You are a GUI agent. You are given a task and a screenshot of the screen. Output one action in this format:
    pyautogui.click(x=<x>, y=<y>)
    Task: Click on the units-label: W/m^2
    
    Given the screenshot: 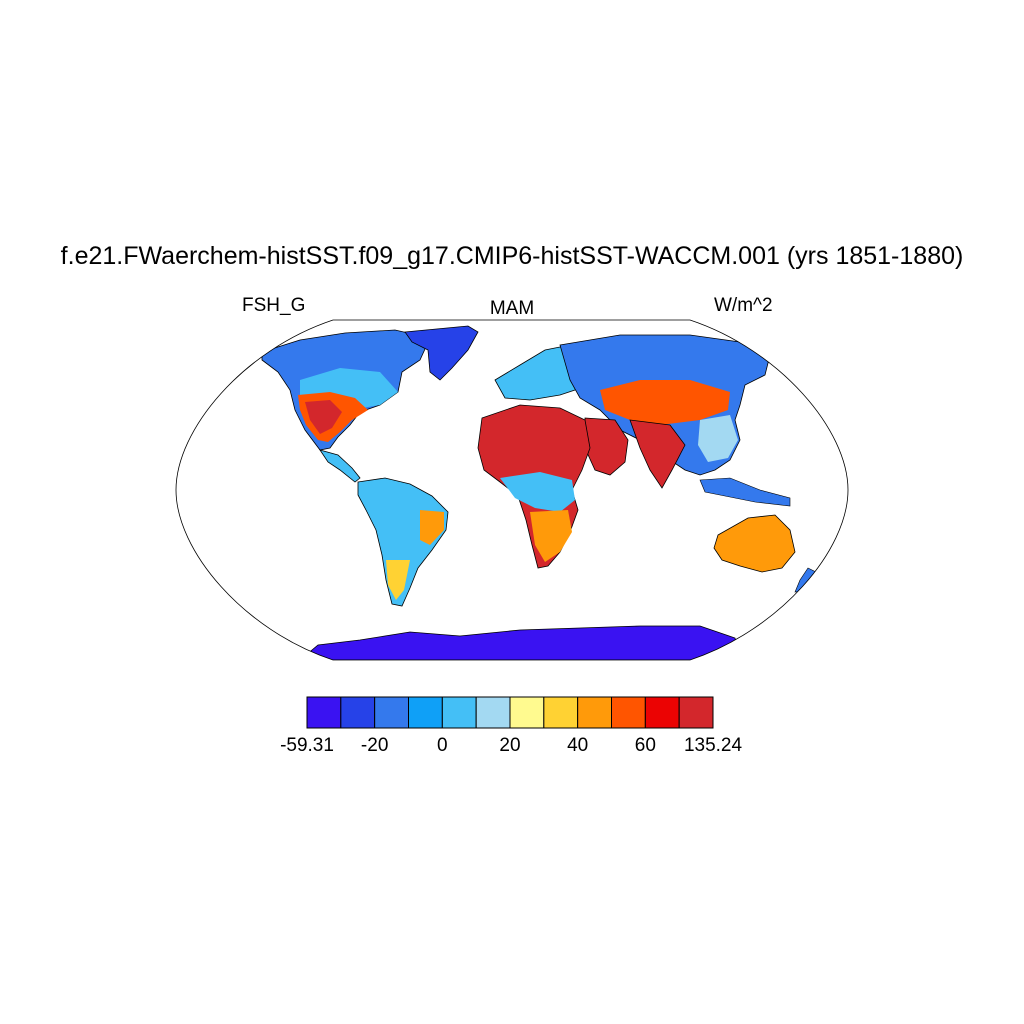 What is the action you would take?
    pyautogui.click(x=743, y=305)
    